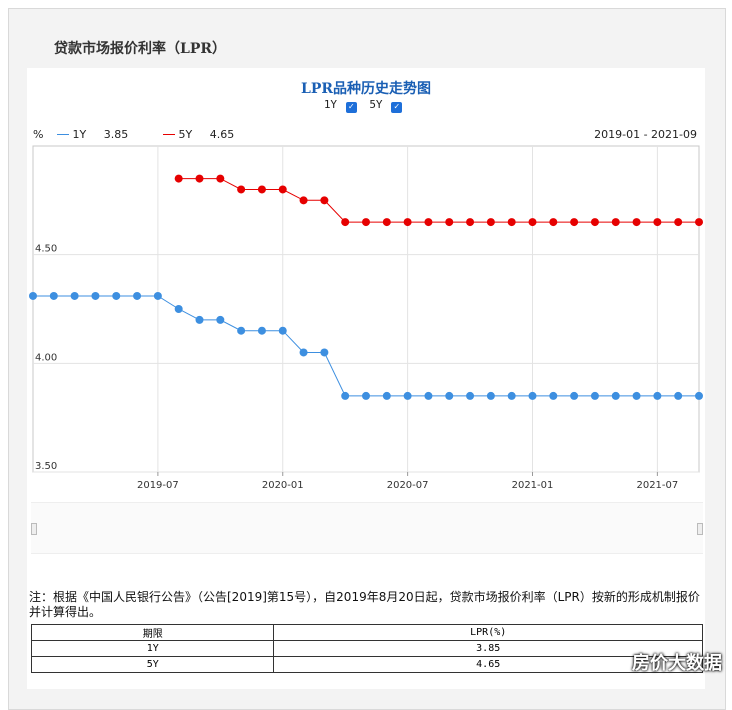 Image resolution: width=732 pixels, height=710 pixels. What do you see at coordinates (46, 249) in the screenshot?
I see `y-tick-label: 4.50` at bounding box center [46, 249].